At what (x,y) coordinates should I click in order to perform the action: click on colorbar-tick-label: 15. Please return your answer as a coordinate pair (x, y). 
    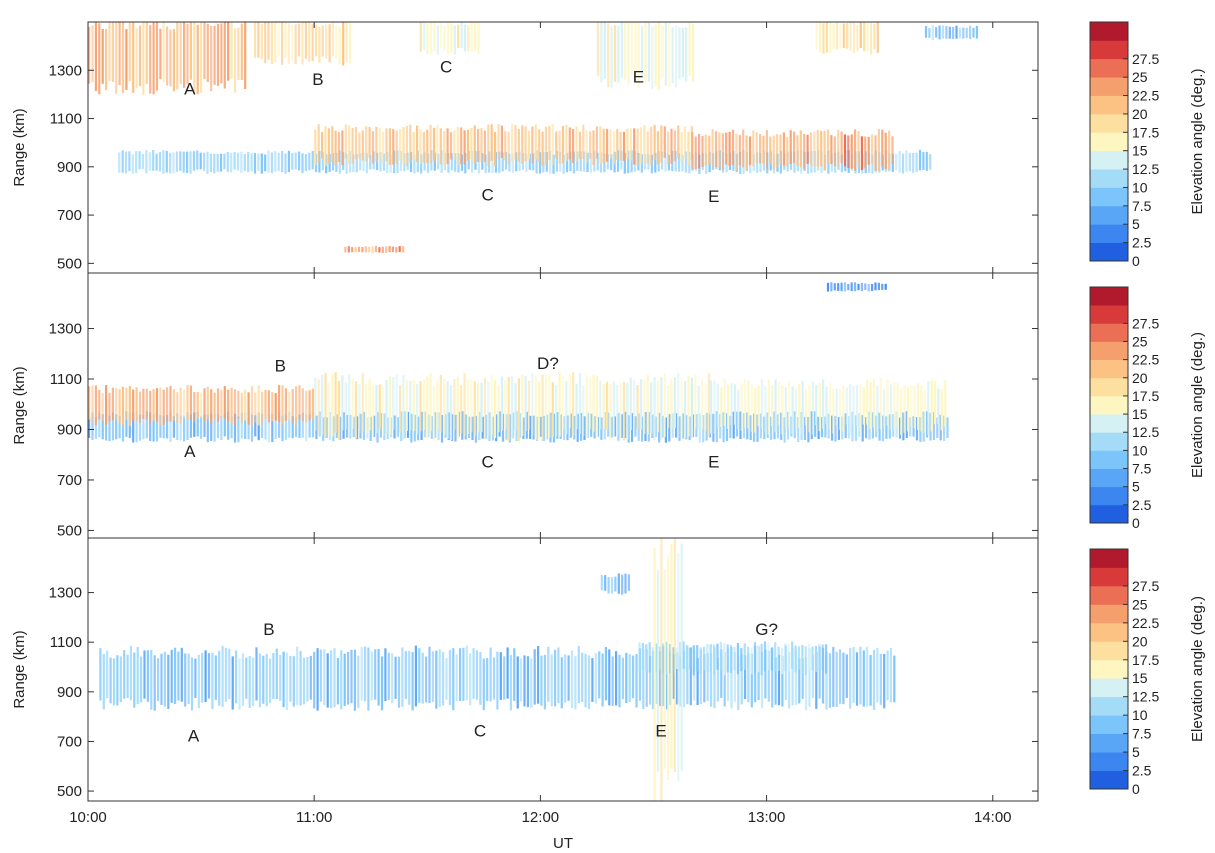
    Looking at the image, I should click on (1140, 151).